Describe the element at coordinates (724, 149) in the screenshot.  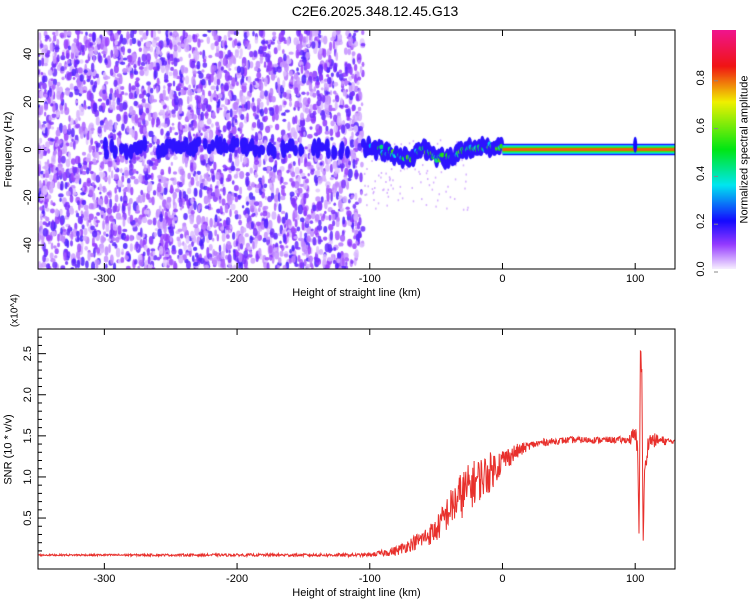
I see `colorbar` at that location.